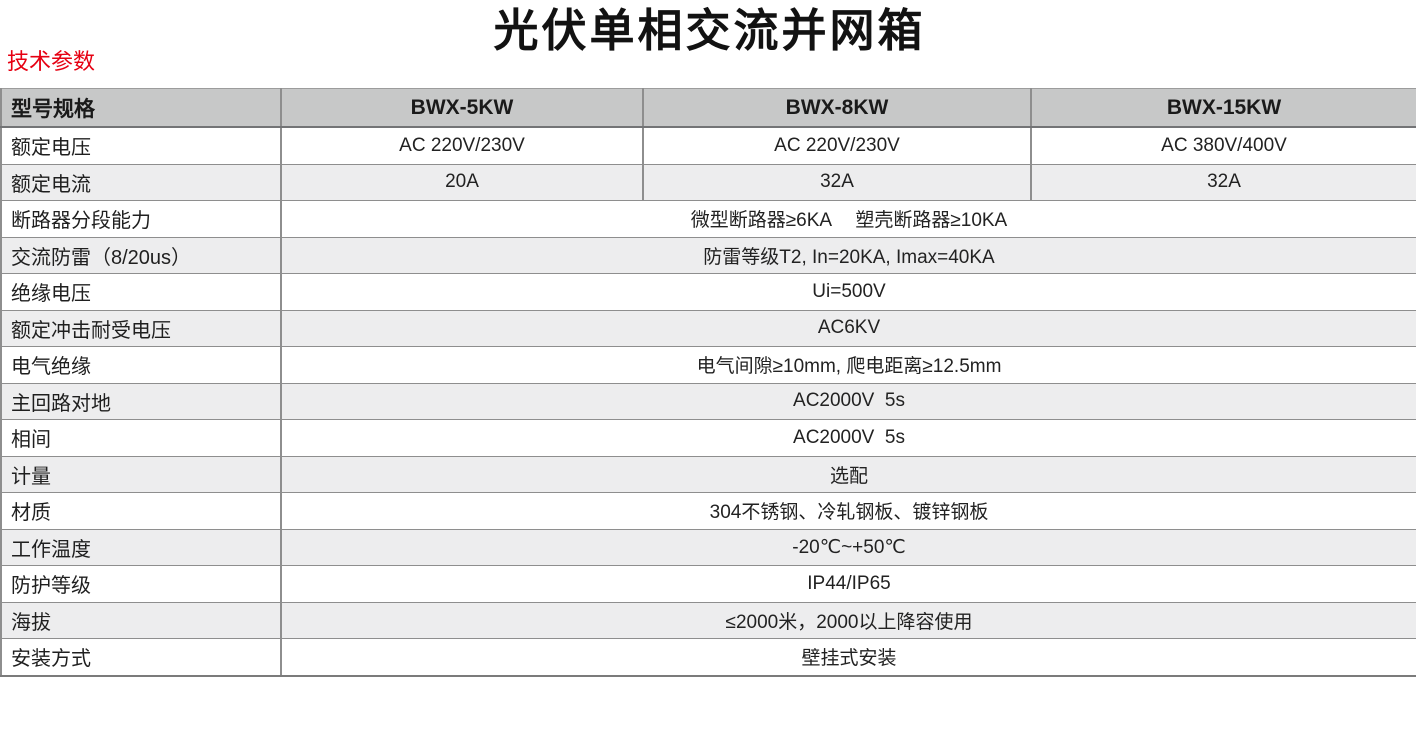 The height and width of the screenshot is (730, 1419). What do you see at coordinates (141, 584) in the screenshot?
I see `spec-label: 防护等级` at bounding box center [141, 584].